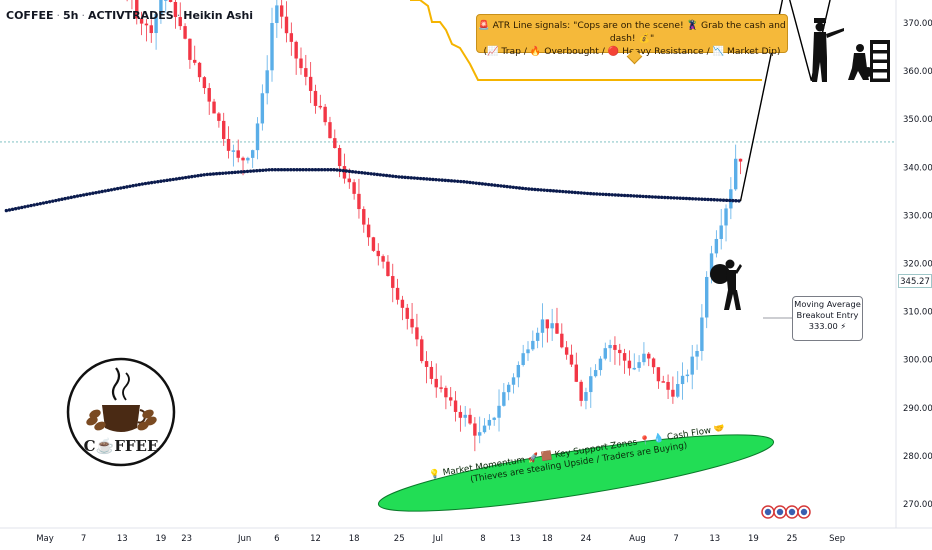  I want to click on x-tick-label: 13, so click(714, 539).